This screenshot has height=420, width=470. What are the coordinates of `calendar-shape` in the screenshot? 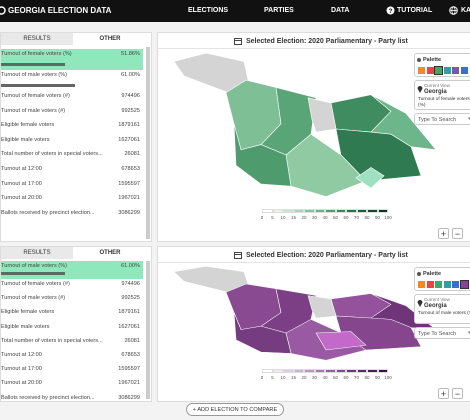 It's located at (238, 255).